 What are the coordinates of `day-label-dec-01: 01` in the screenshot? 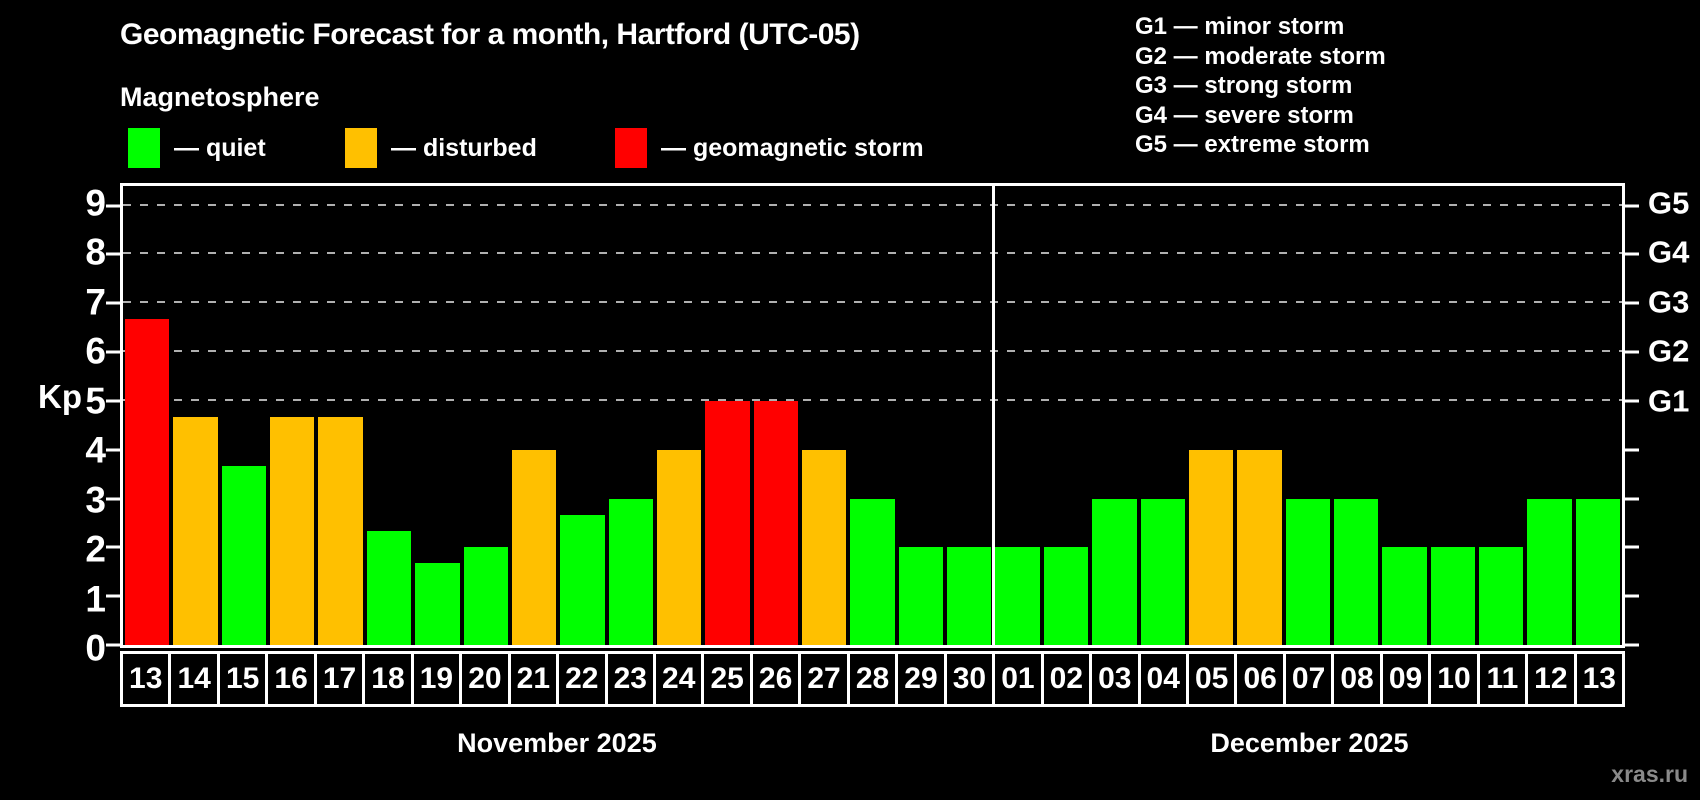 It's located at (1018, 679).